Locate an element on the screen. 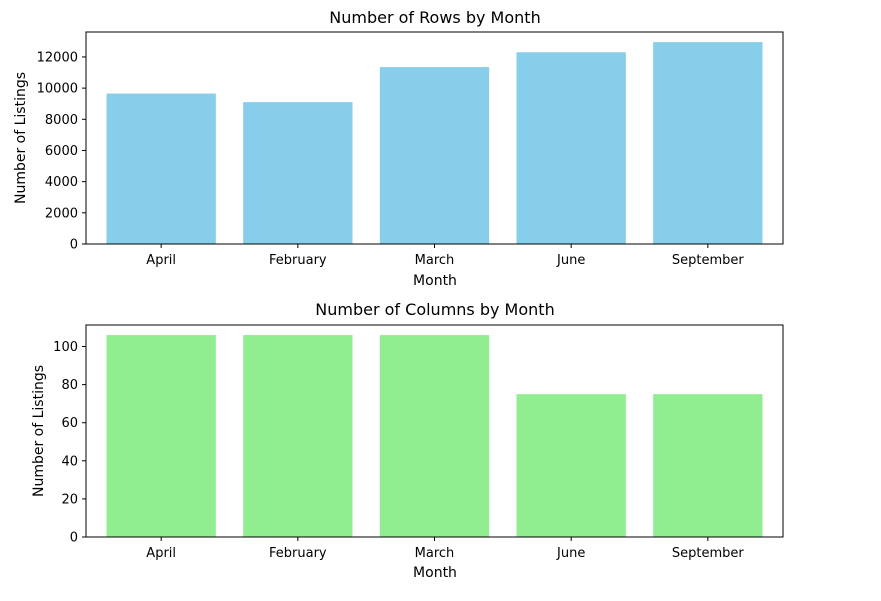  y-tick-label: 10000 is located at coordinates (57, 89).